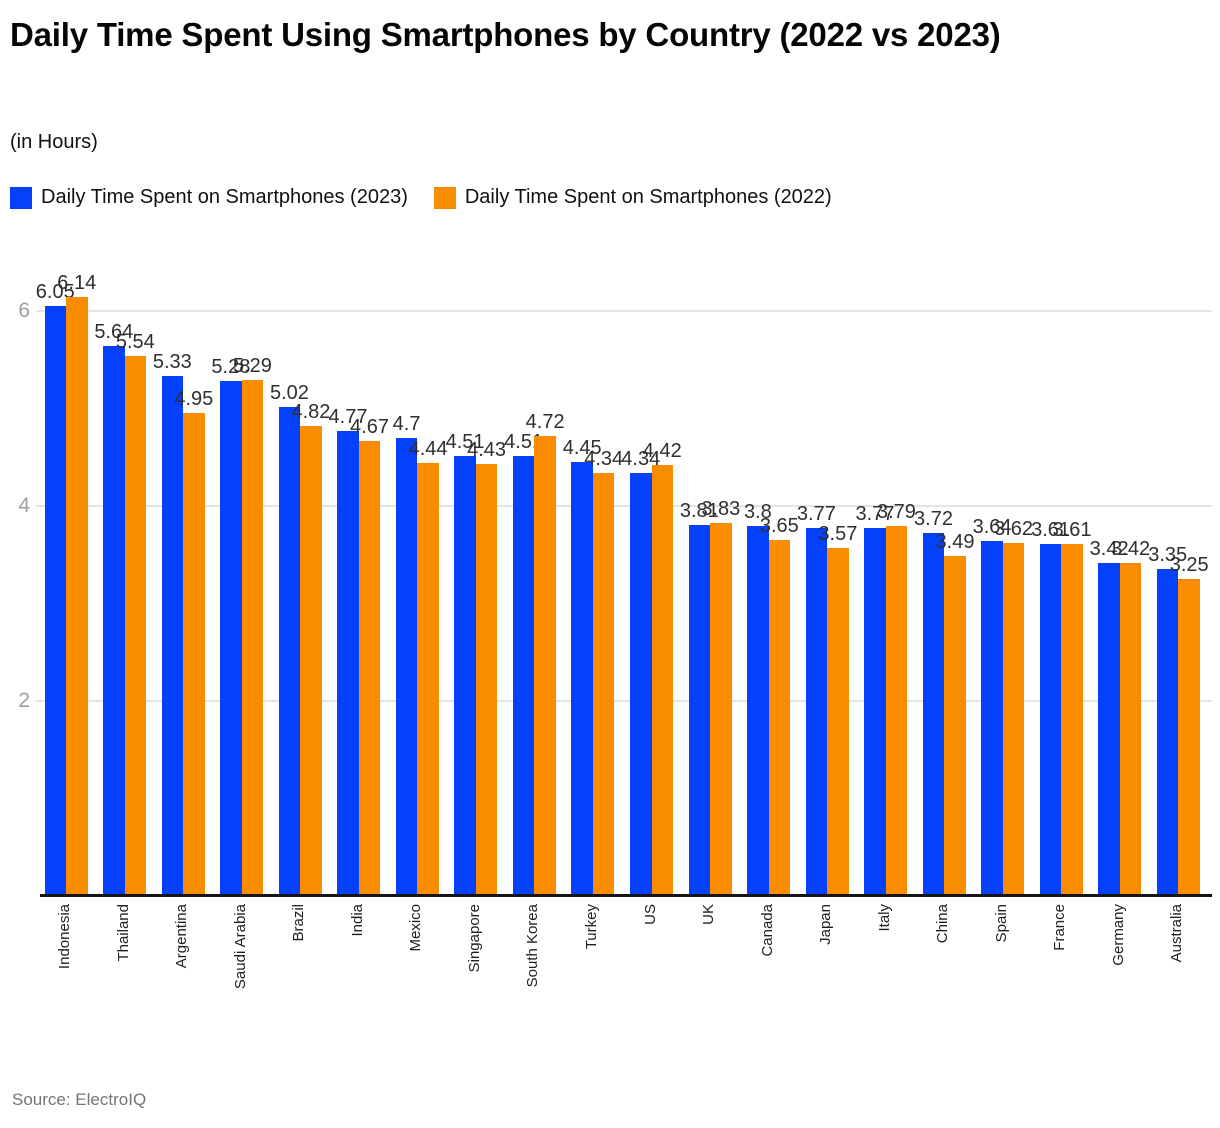 This screenshot has width=1220, height=1128. I want to click on bar-value-label: 4.43, so click(487, 450).